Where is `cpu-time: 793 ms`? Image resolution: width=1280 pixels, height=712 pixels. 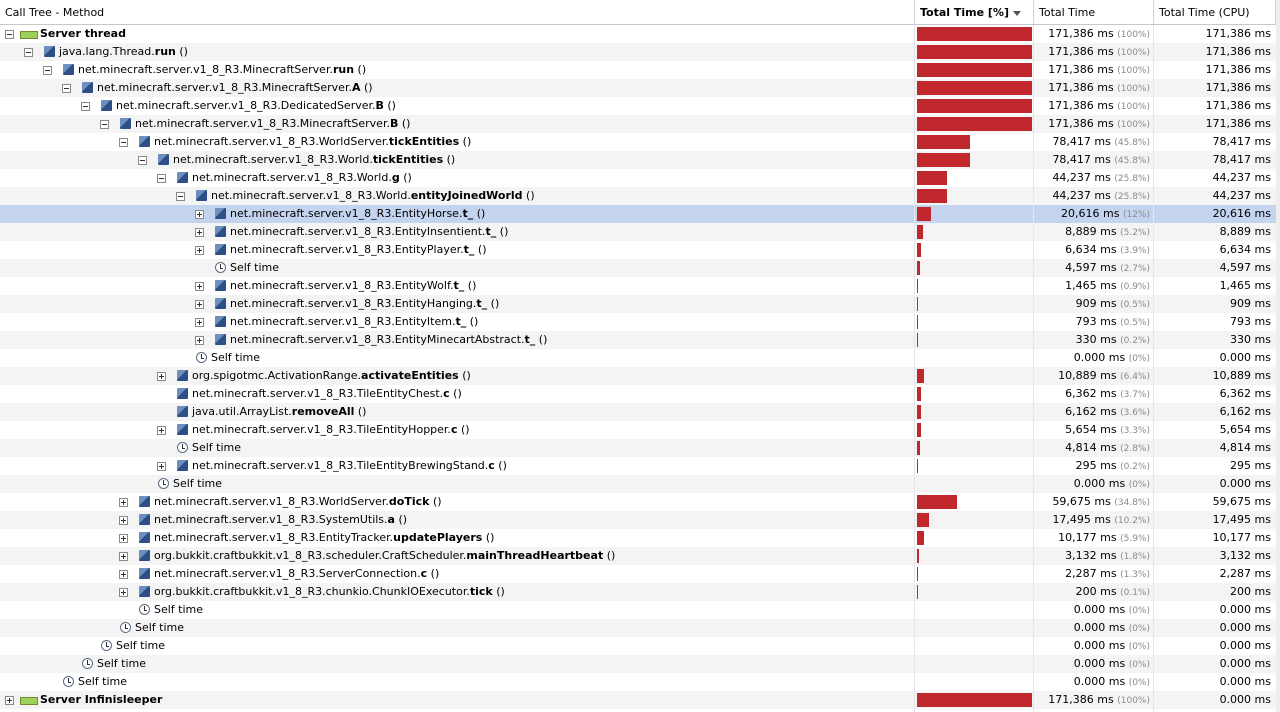 cpu-time: 793 ms is located at coordinates (1212, 322).